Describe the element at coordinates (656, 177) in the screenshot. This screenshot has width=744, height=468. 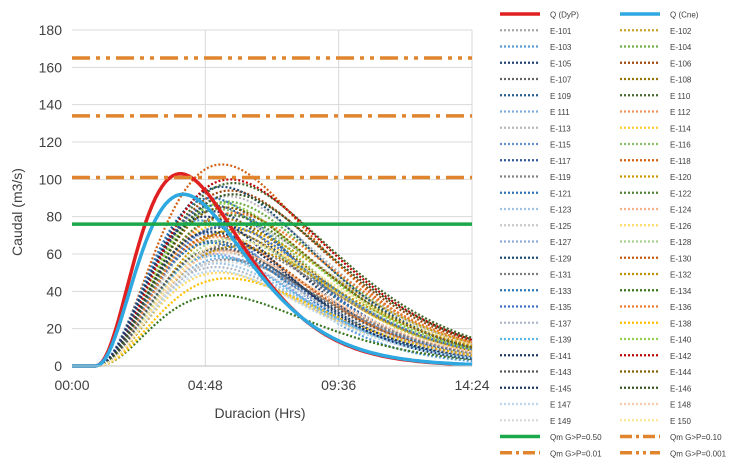
I see `legend-item: E-120` at that location.